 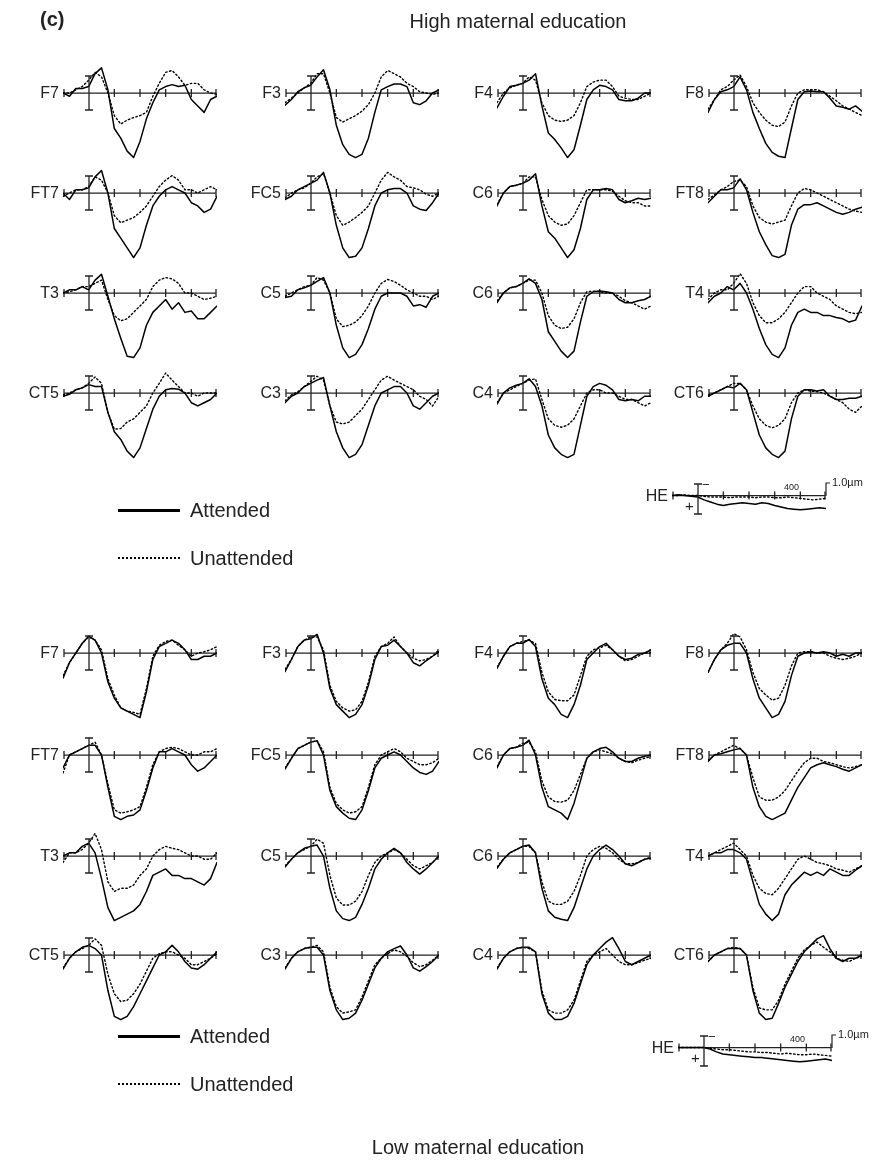 I want to click on text: High maternal education, so click(x=518, y=21).